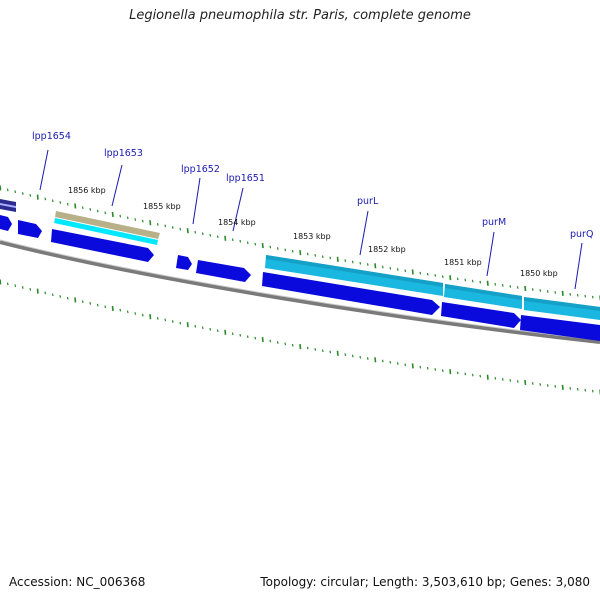 The image size is (600, 600). I want to click on gene-label-lpp1653: lpp1653, so click(123, 153).